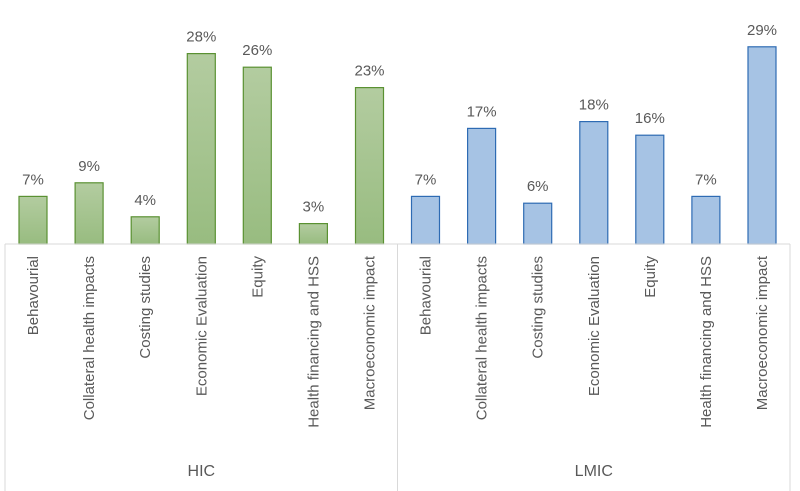 This screenshot has width=800, height=491. I want to click on group-label-hic: HIC, so click(202, 471).